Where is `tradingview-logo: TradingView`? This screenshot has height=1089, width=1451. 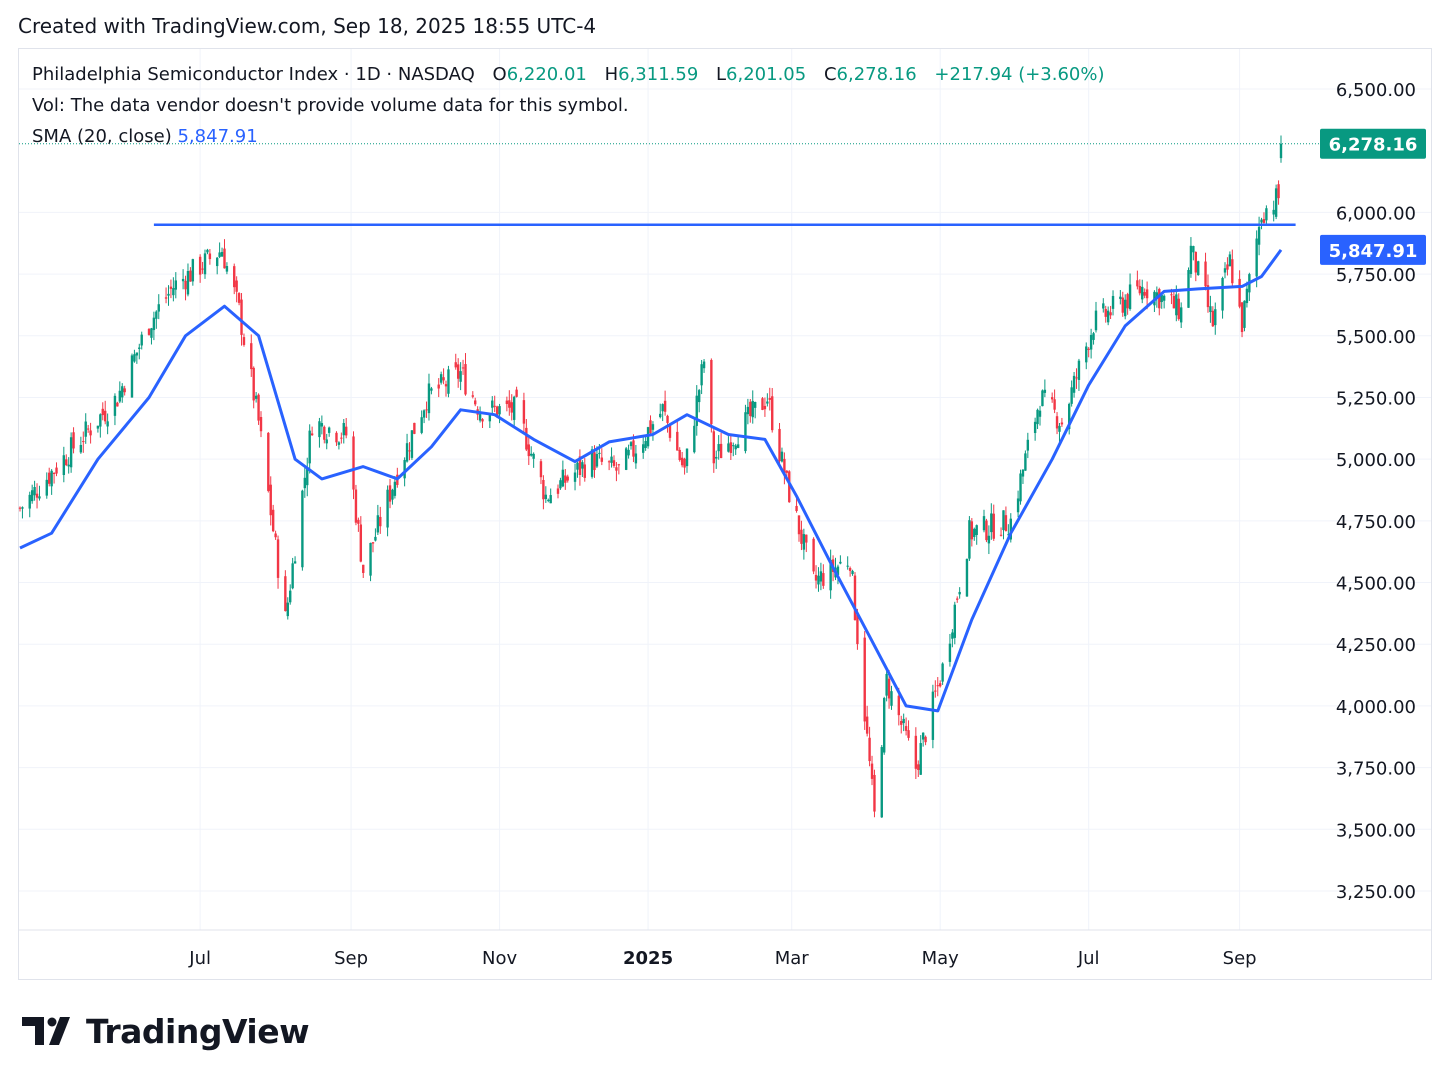 tradingview-logo: TradingView is located at coordinates (166, 1031).